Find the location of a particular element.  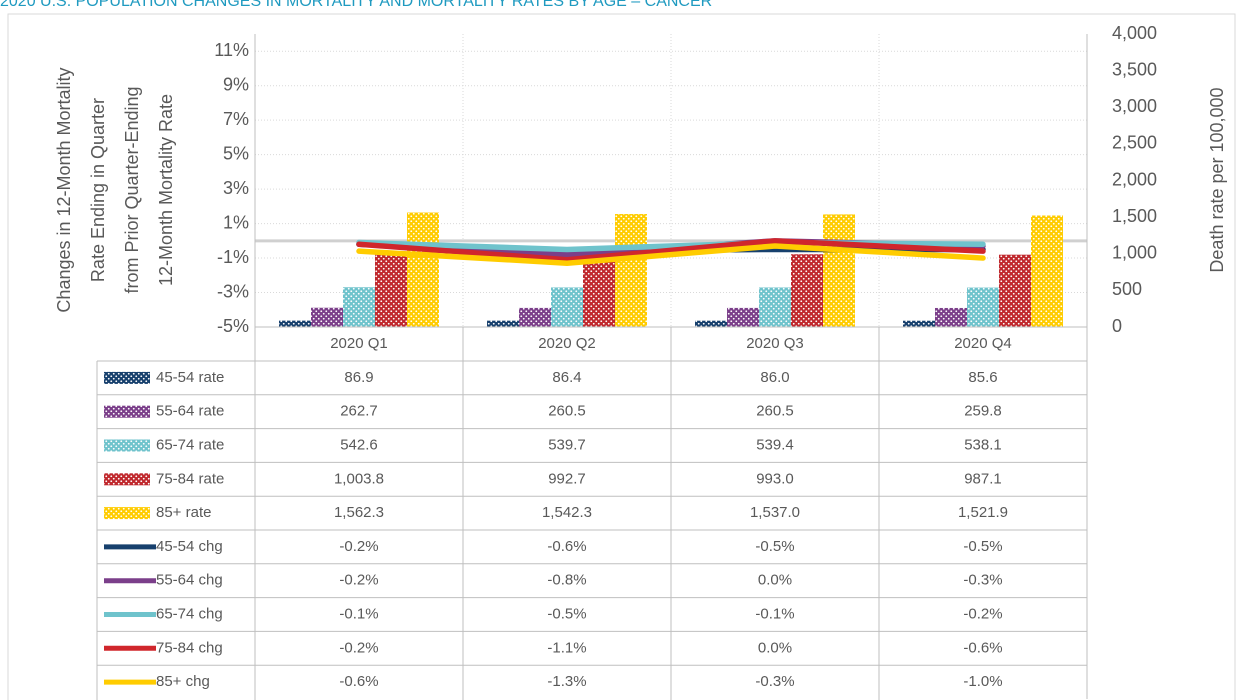

y2-tick-label: 4,000 is located at coordinates (1134, 33).